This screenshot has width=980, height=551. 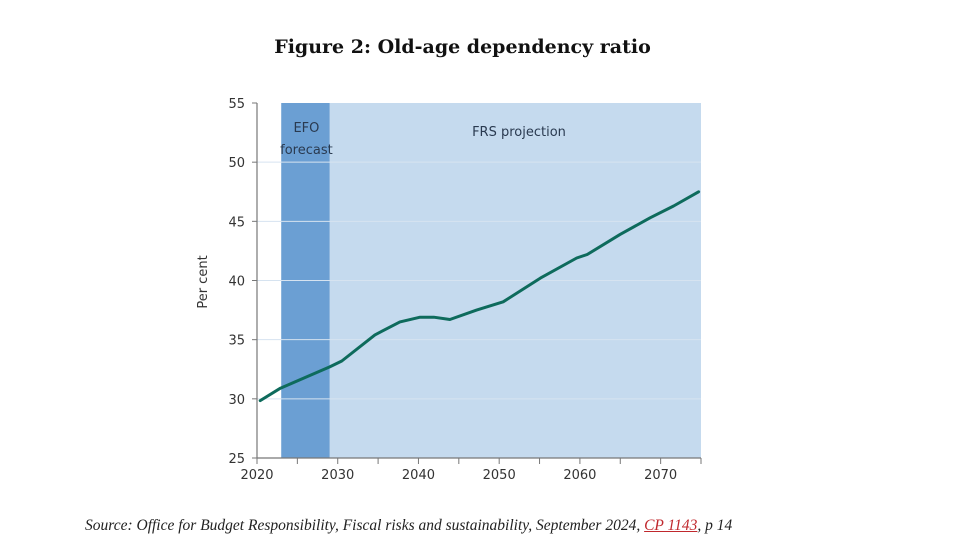 What do you see at coordinates (236, 341) in the screenshot?
I see `y-tick-label: 35` at bounding box center [236, 341].